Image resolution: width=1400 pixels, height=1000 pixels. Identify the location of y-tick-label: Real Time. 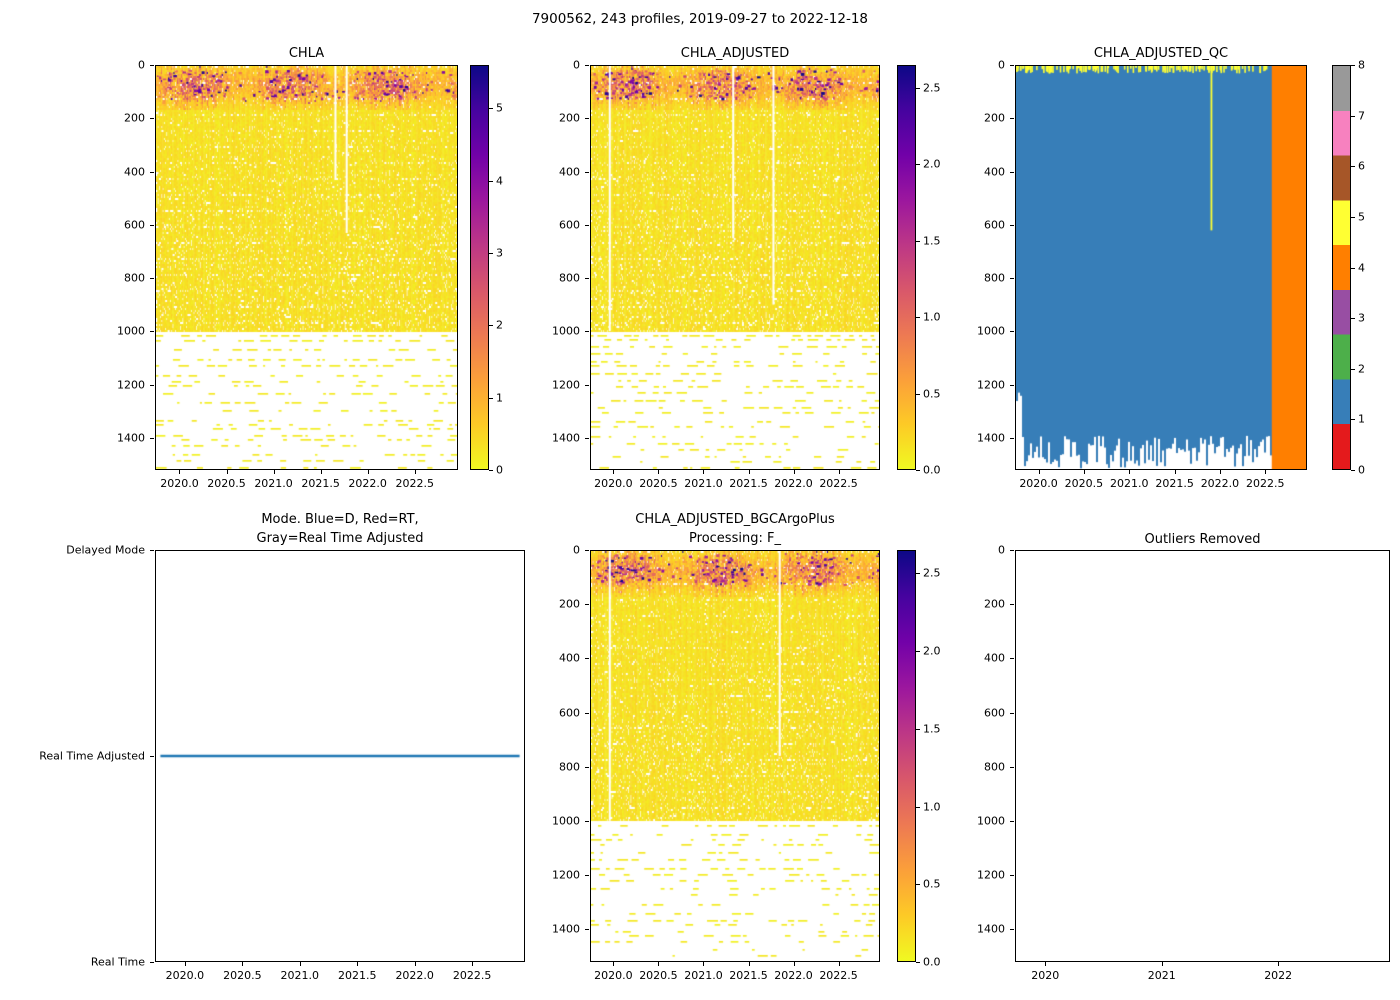
(117, 962).